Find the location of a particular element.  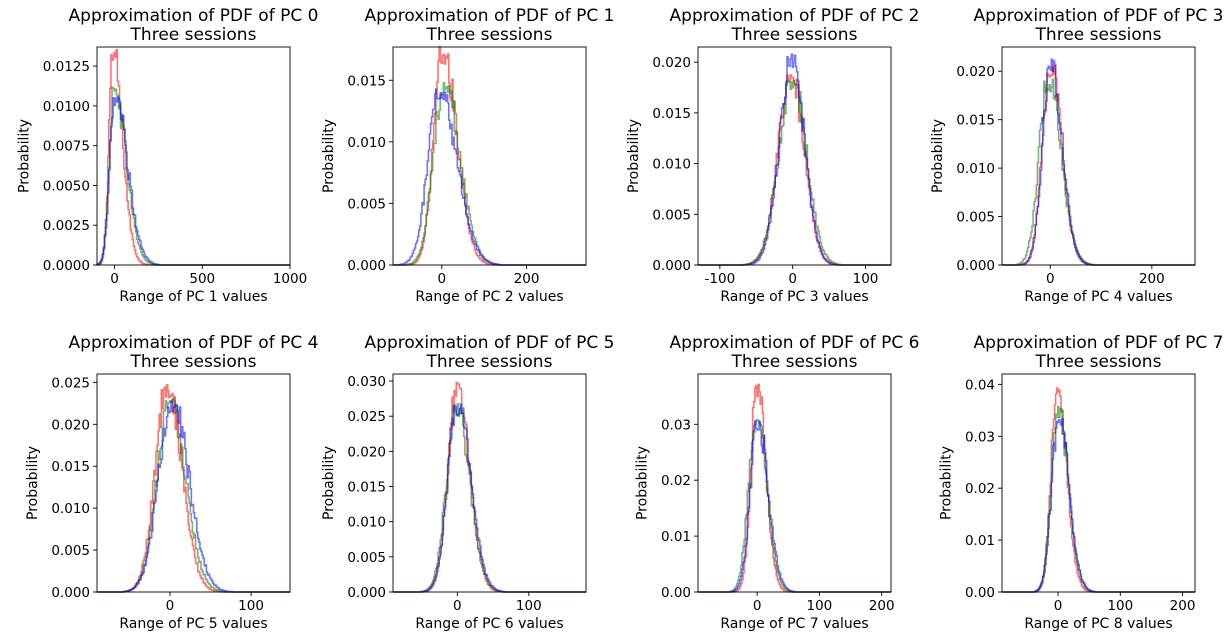

y-tick-label: 0.0075 is located at coordinates (66, 147).